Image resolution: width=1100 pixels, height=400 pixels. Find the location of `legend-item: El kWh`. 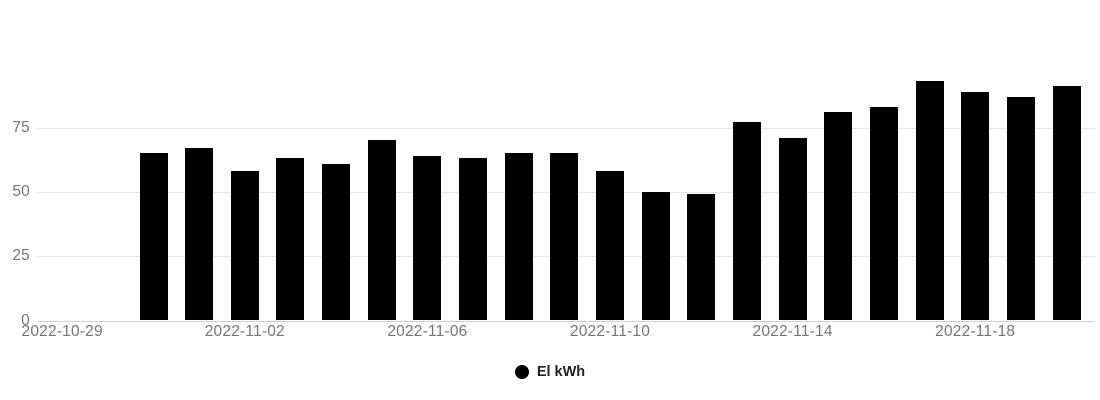

legend-item: El kWh is located at coordinates (550, 372).